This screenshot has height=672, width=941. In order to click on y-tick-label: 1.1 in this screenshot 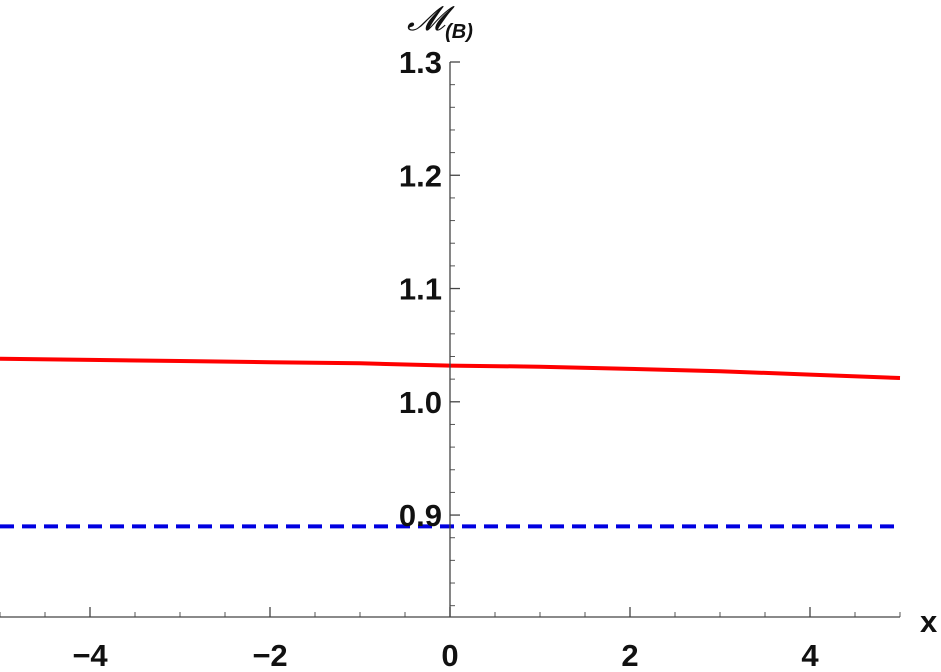, I will do `click(420, 289)`.